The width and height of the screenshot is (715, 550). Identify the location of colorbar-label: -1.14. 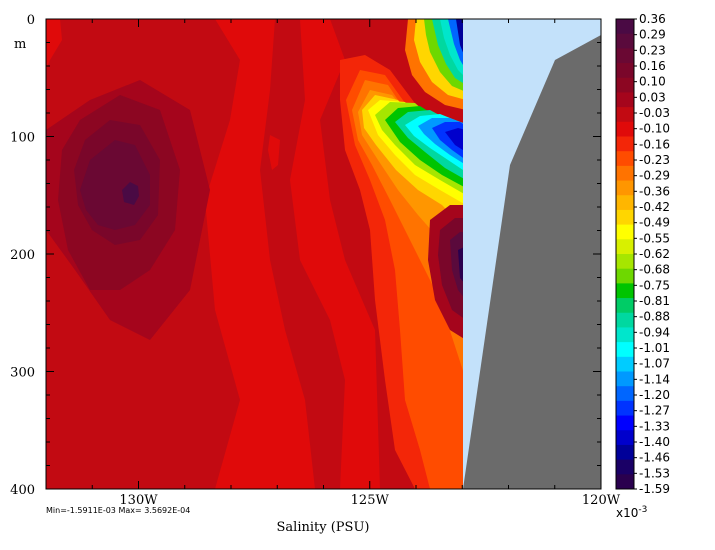
(654, 379).